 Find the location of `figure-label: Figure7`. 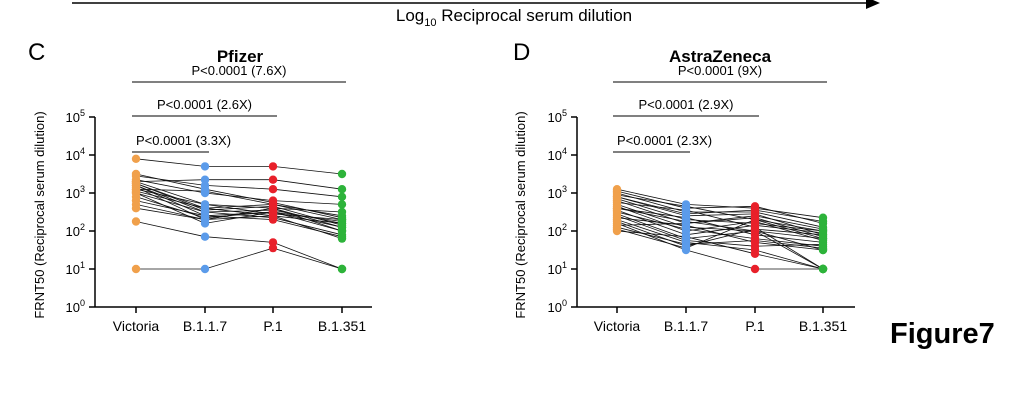

figure-label: Figure7 is located at coordinates (942, 334).